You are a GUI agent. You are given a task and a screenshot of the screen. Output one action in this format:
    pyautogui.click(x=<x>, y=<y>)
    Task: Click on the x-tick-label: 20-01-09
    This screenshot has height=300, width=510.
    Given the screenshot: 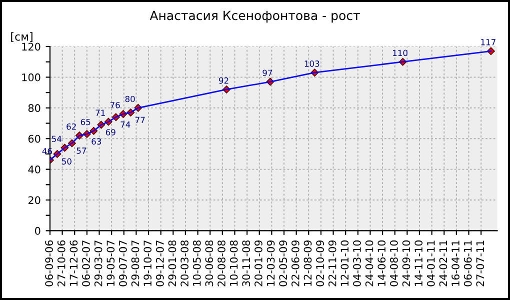 What is the action you would take?
    pyautogui.click(x=258, y=263)
    